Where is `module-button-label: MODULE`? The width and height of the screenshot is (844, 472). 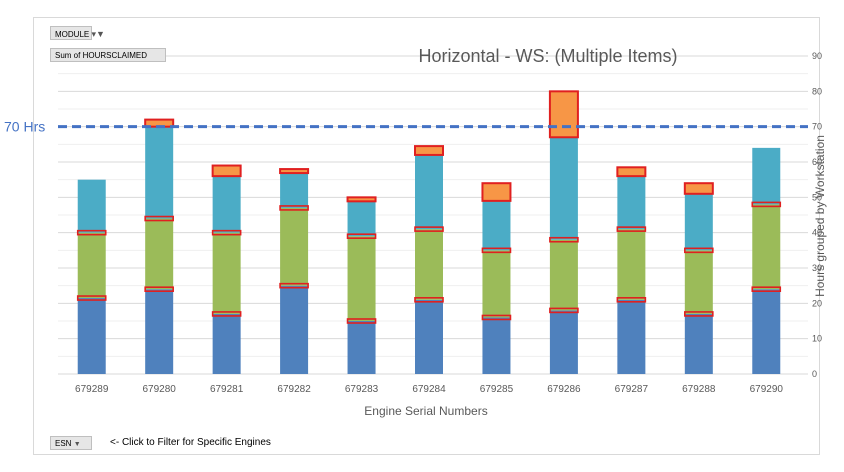
module-button-label: MODULE is located at coordinates (72, 34).